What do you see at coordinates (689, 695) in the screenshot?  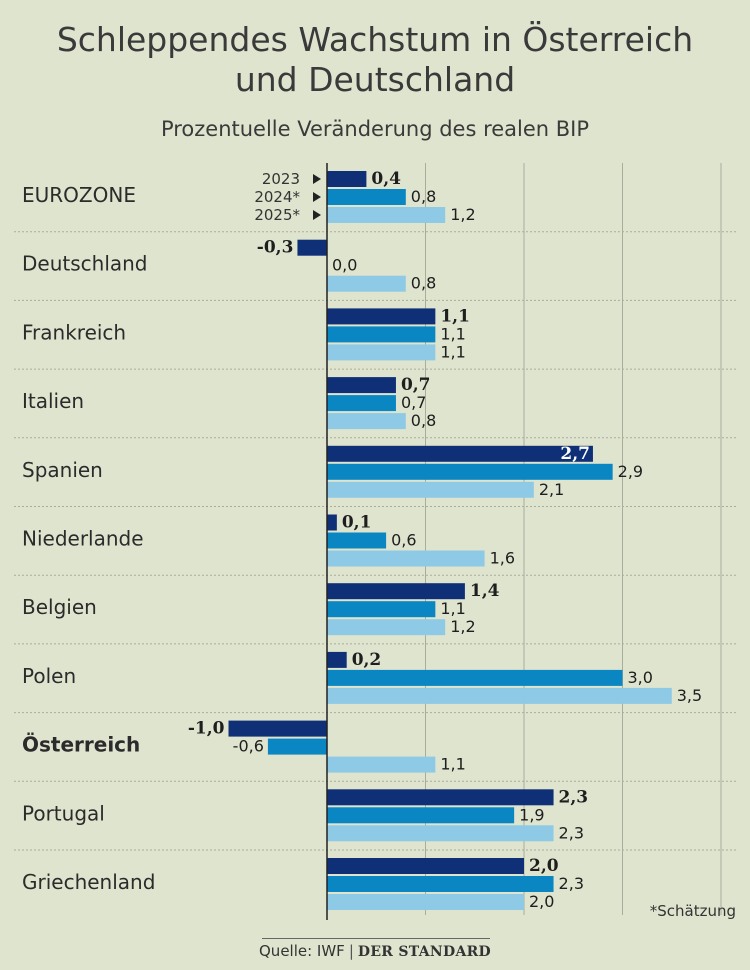 I see `data-label: 3,5` at bounding box center [689, 695].